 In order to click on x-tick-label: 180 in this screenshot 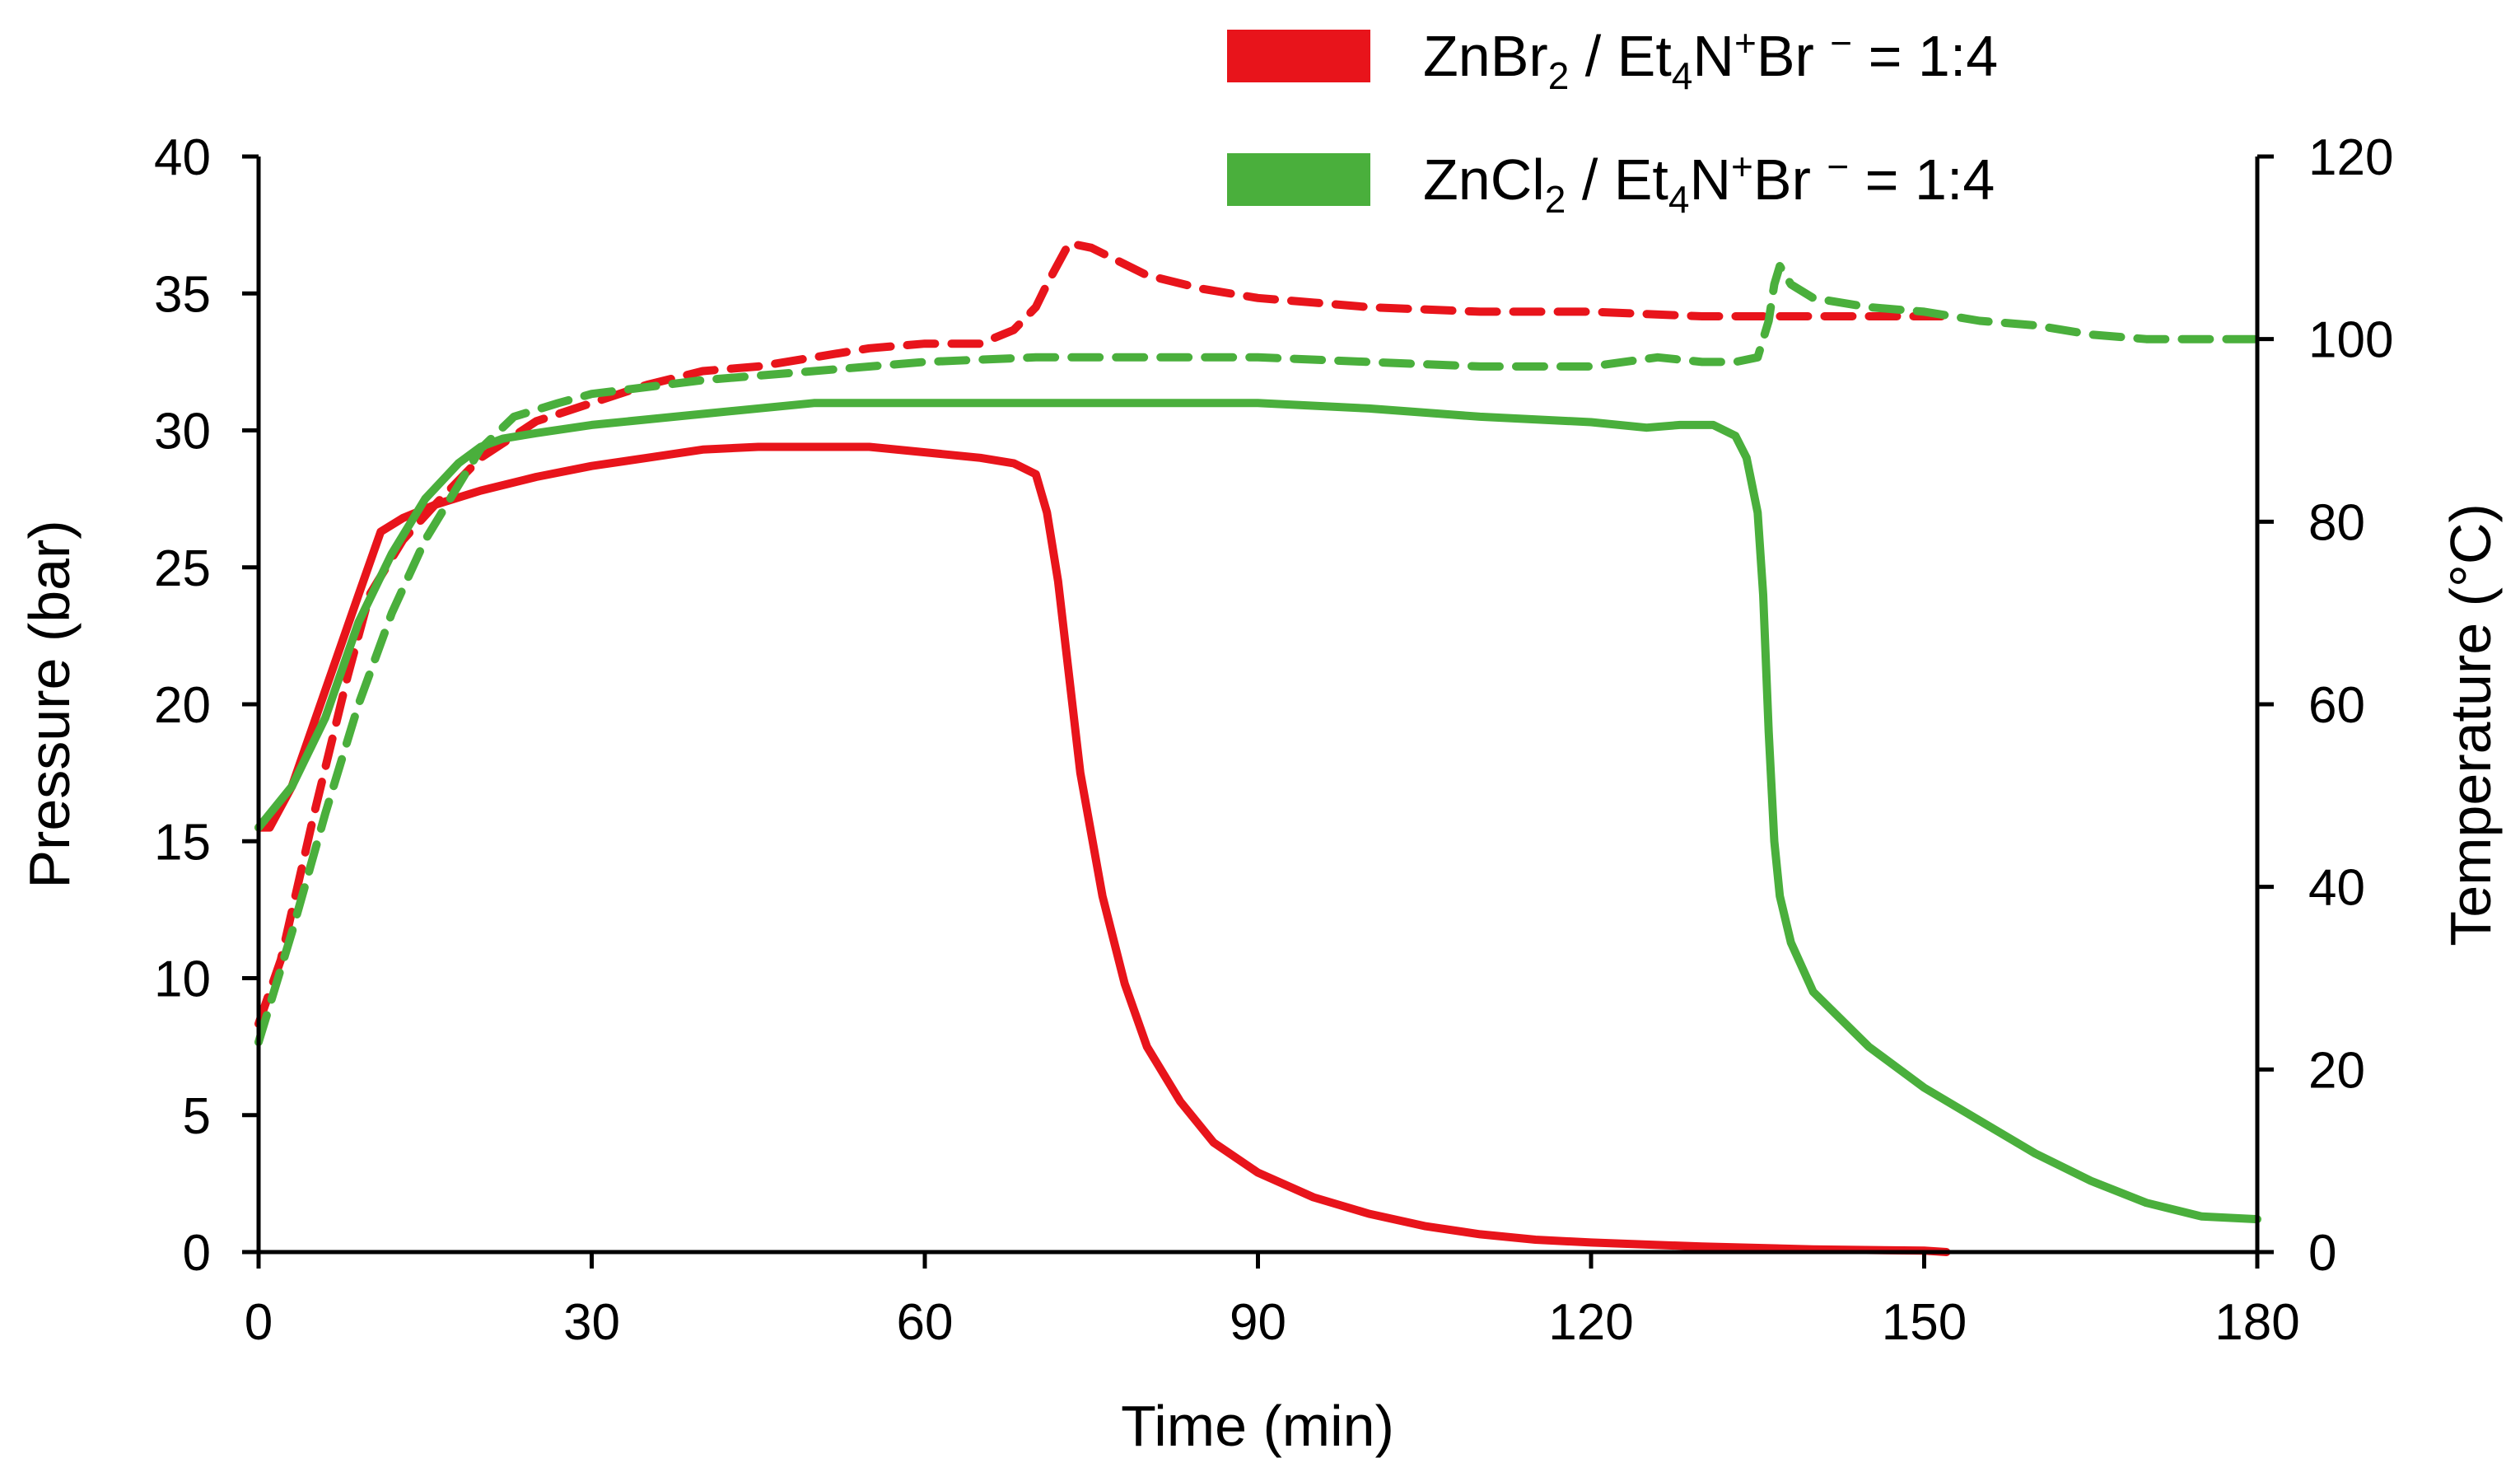, I will do `click(2256, 1322)`.